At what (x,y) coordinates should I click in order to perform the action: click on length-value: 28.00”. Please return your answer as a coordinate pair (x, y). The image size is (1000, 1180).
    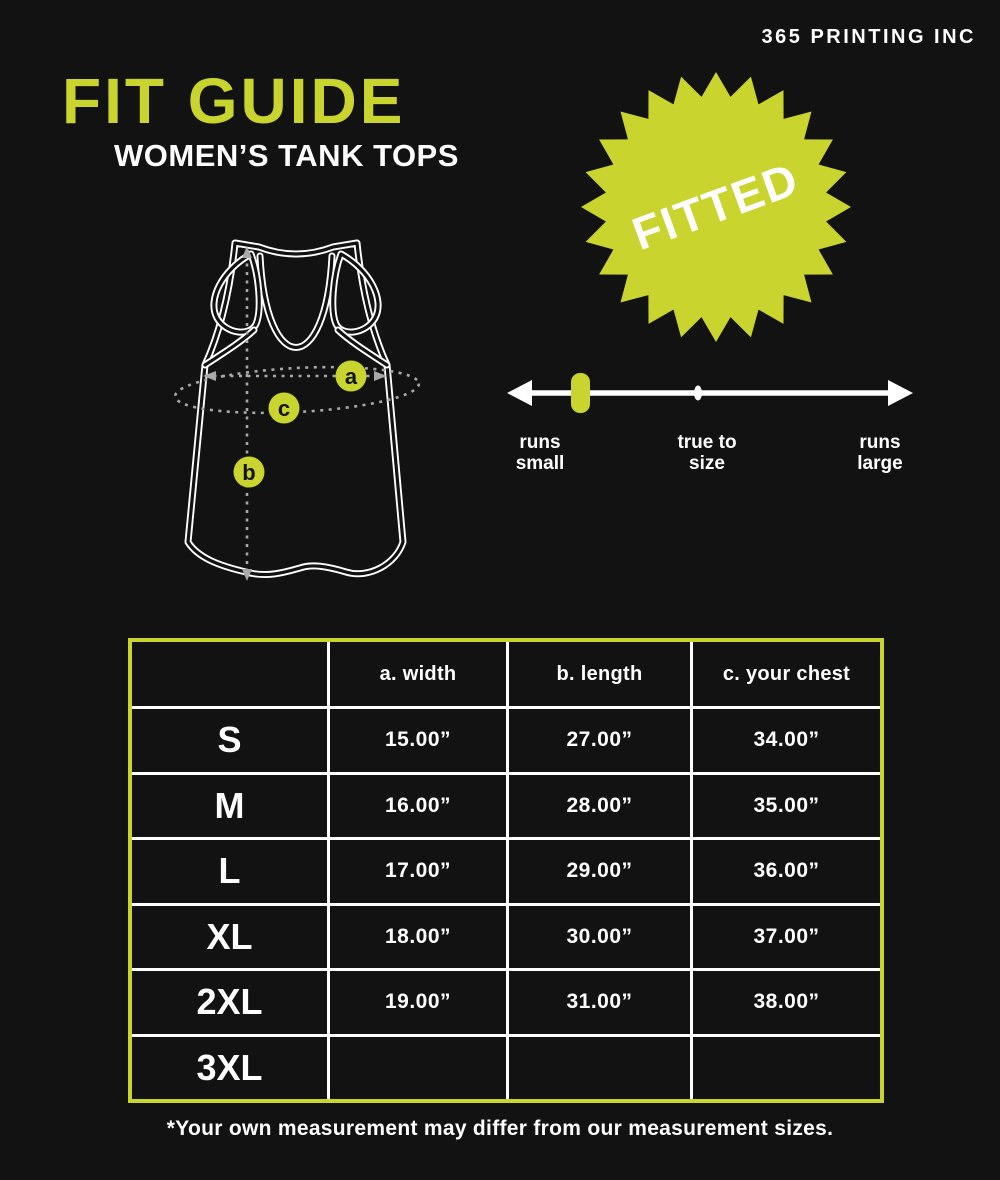
    Looking at the image, I should click on (599, 805).